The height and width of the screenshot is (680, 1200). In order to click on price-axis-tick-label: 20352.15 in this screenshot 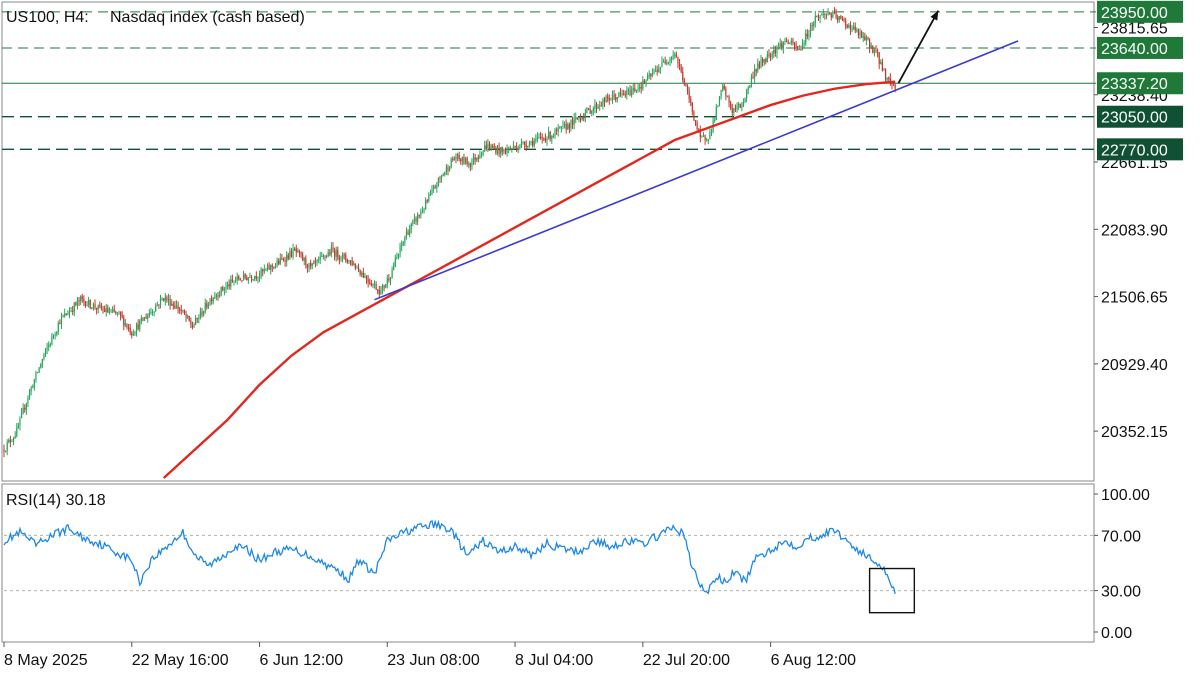, I will do `click(1134, 432)`.